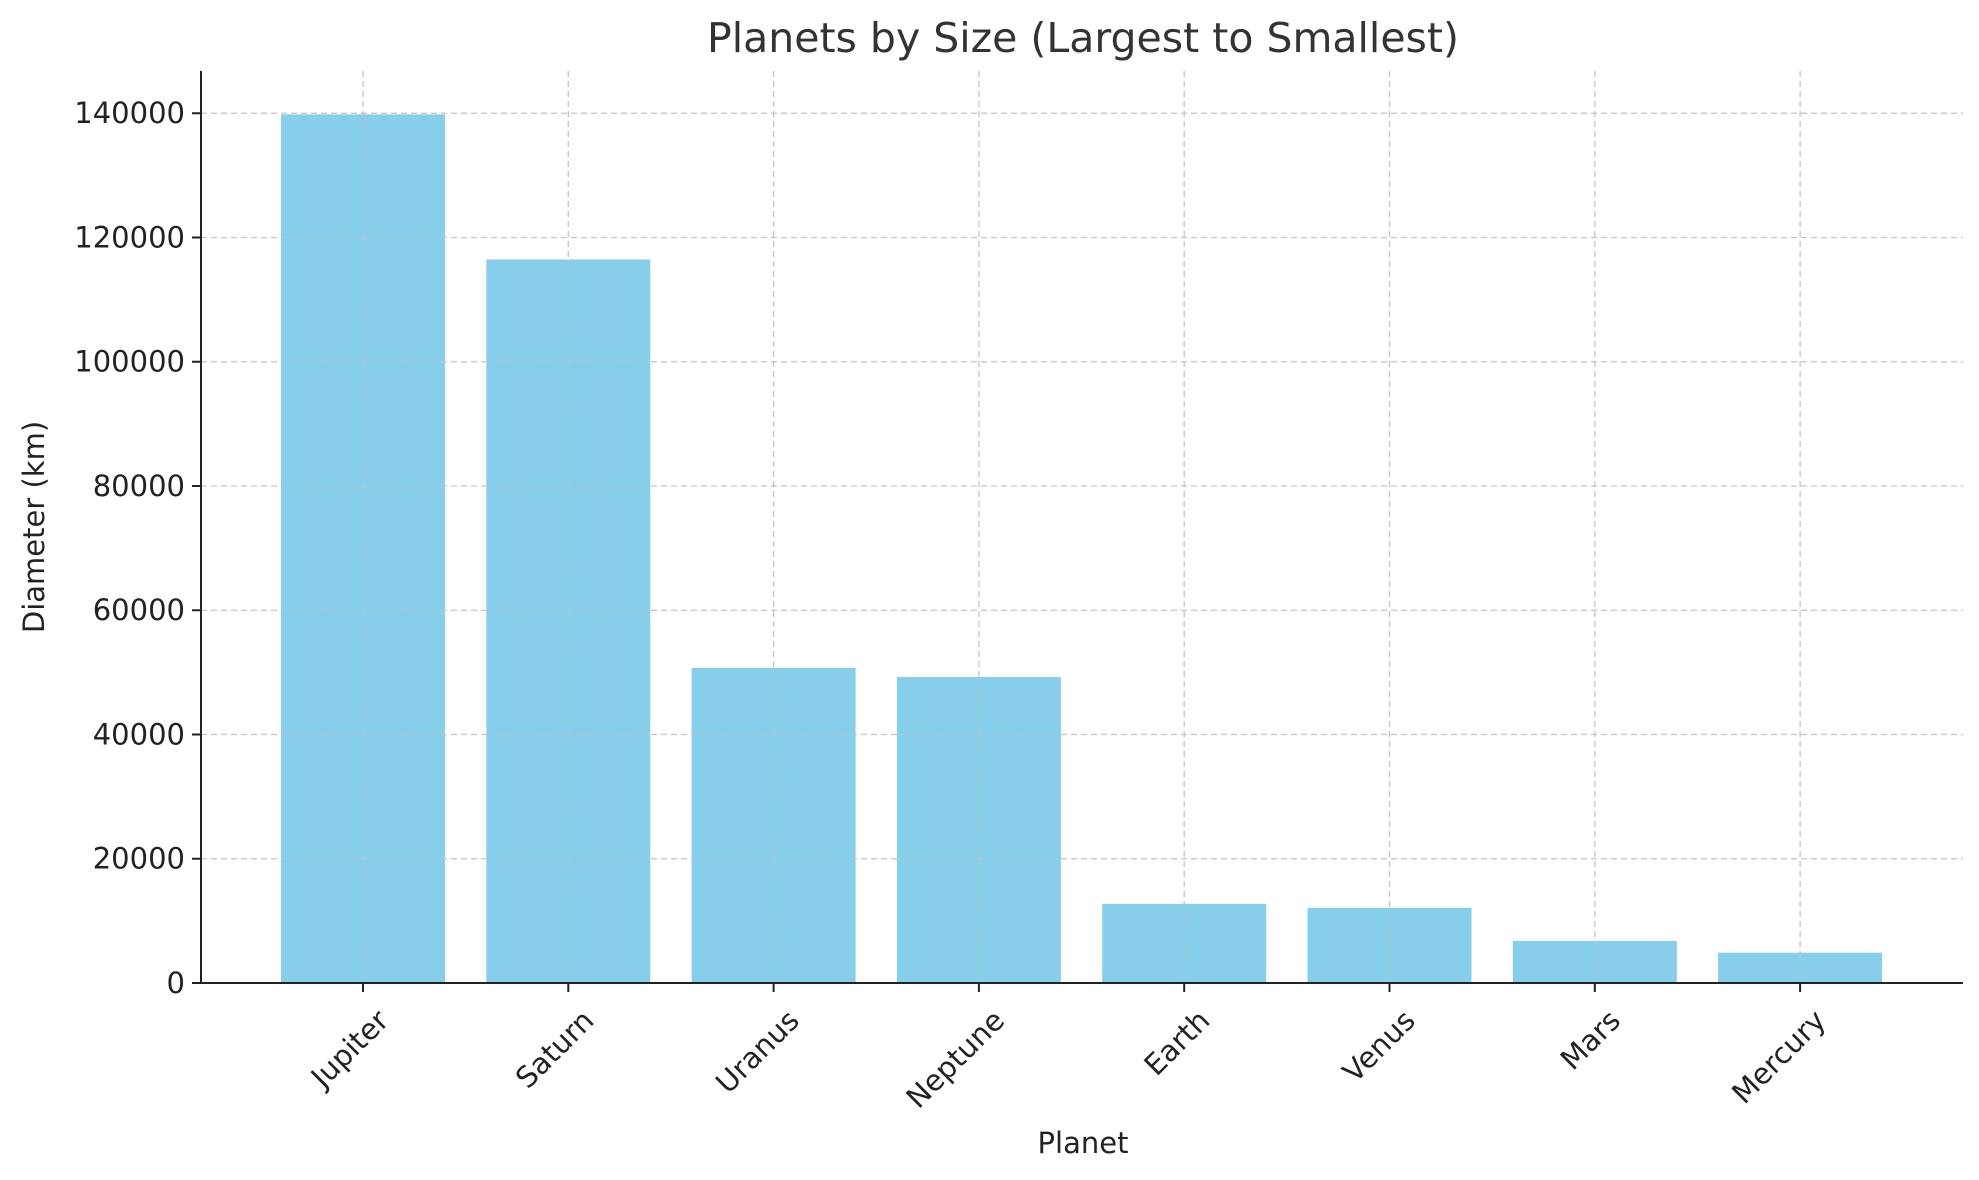  What do you see at coordinates (137, 548) in the screenshot?
I see `y-tick-labels: 0 20000 40000 60000 80000 100000 120000 140000` at bounding box center [137, 548].